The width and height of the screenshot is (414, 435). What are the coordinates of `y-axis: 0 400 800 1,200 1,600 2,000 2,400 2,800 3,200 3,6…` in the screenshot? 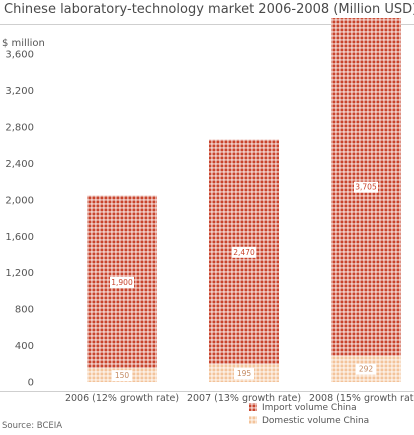 It's located at (19, 219).